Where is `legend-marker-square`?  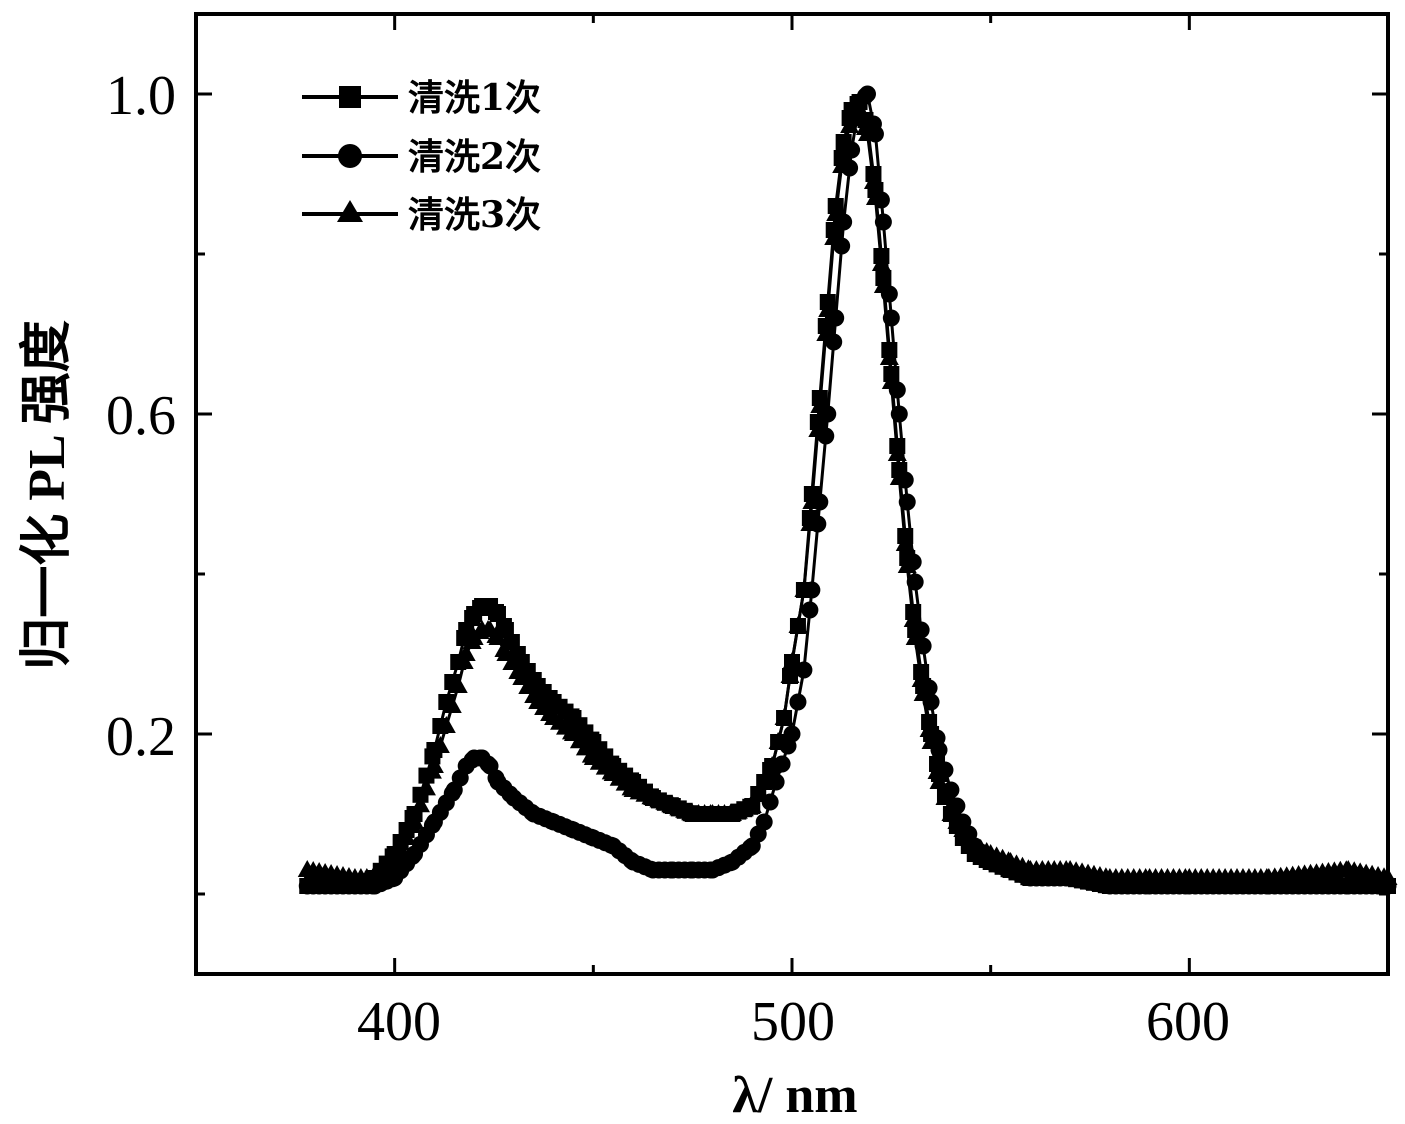
legend-marker-square is located at coordinates (350, 97).